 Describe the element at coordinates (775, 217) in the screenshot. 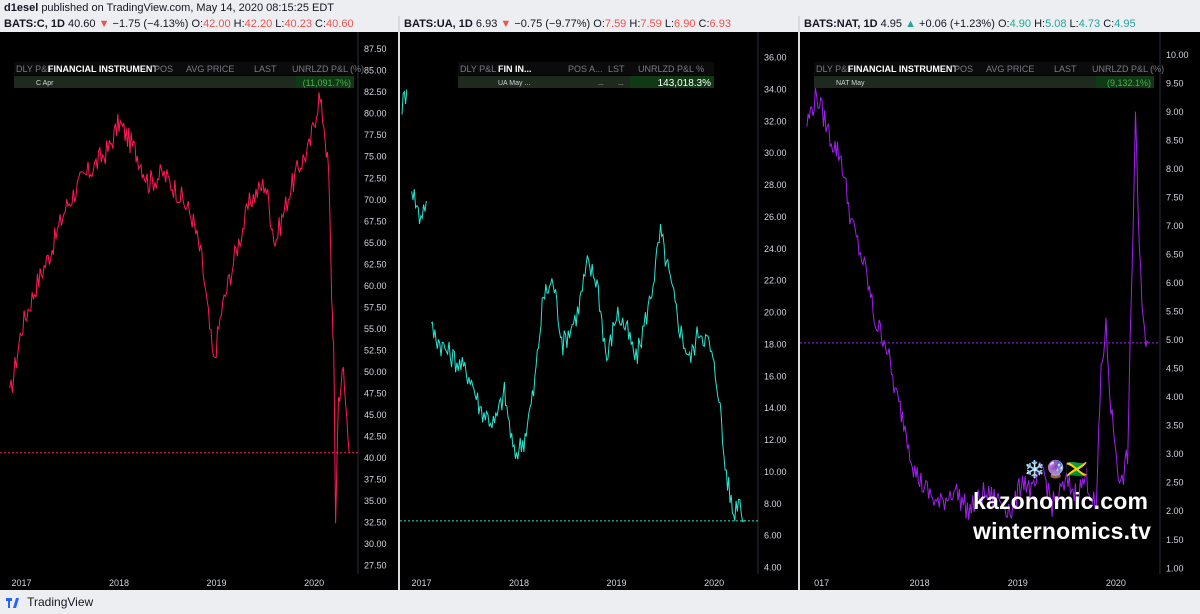

I see `y-tick-label: 26.00` at that location.